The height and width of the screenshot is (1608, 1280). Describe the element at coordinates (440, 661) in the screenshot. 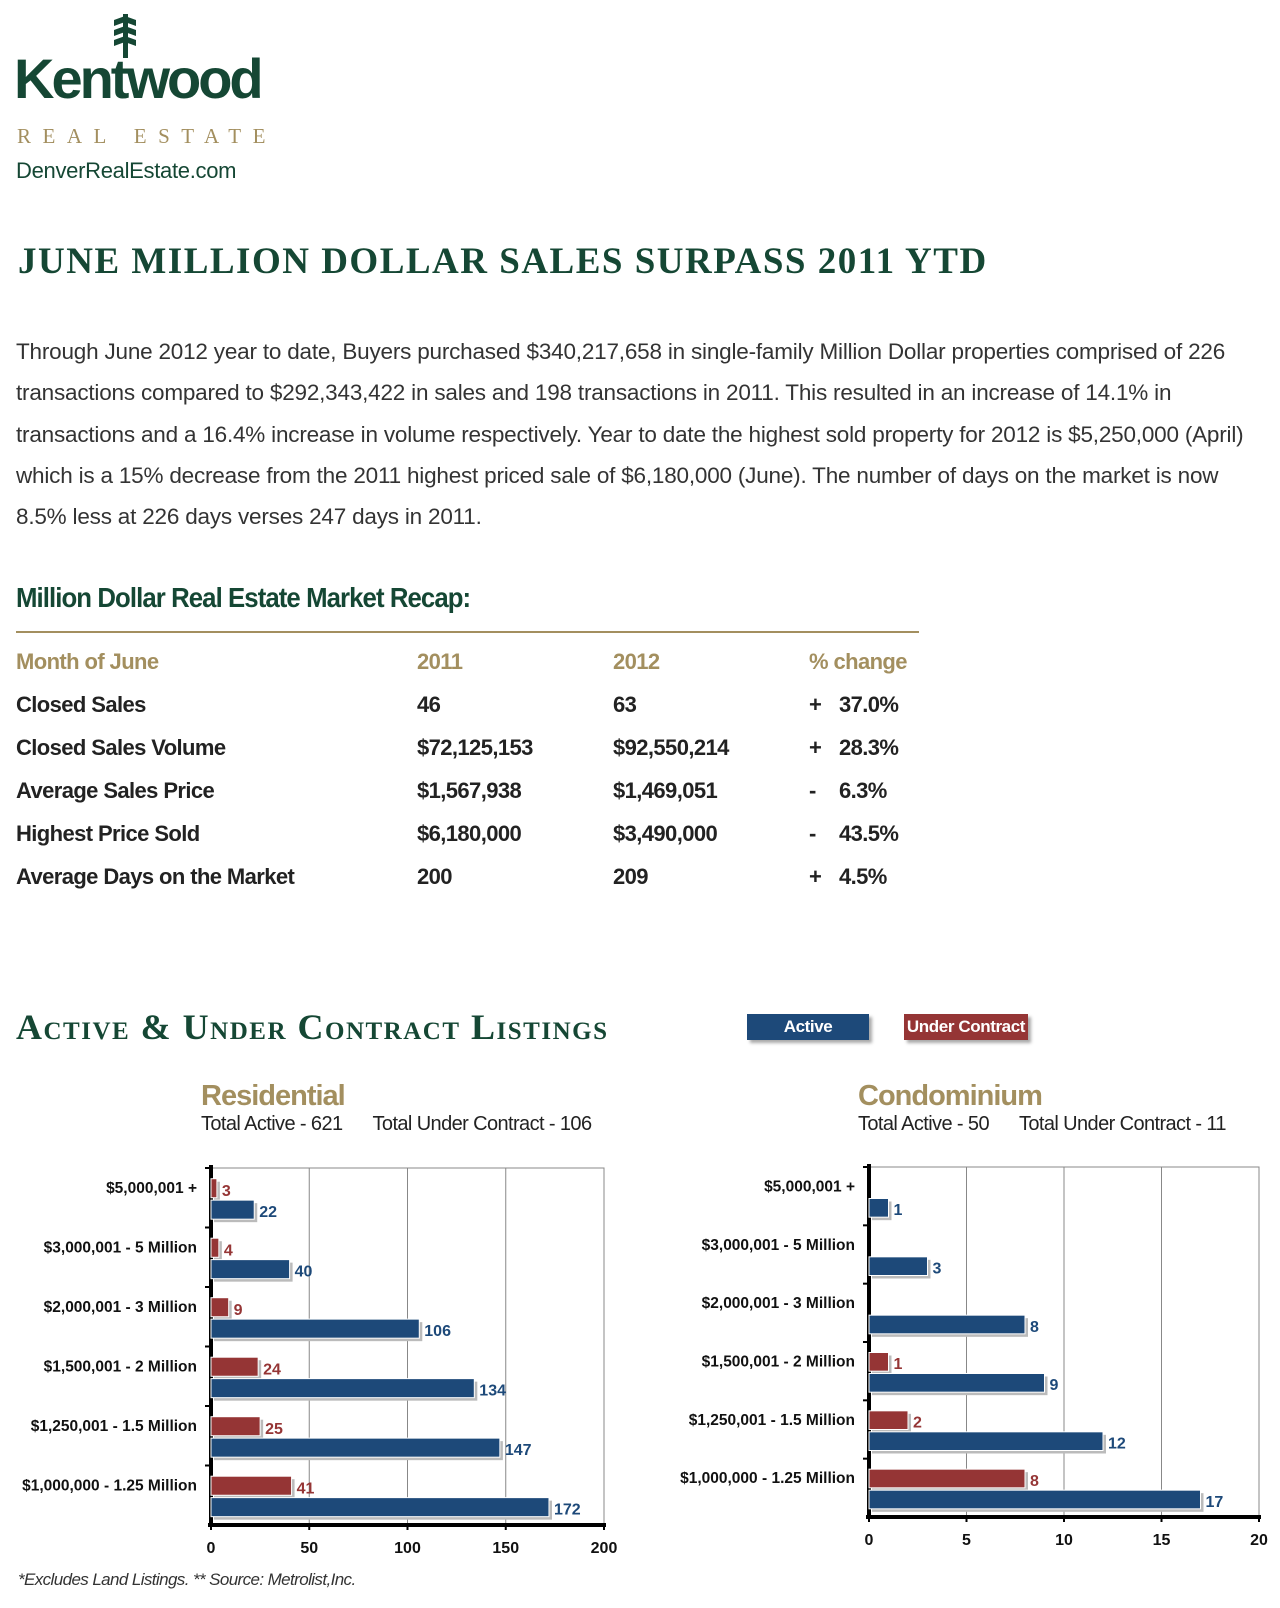

I see `col-header: 2011` at that location.